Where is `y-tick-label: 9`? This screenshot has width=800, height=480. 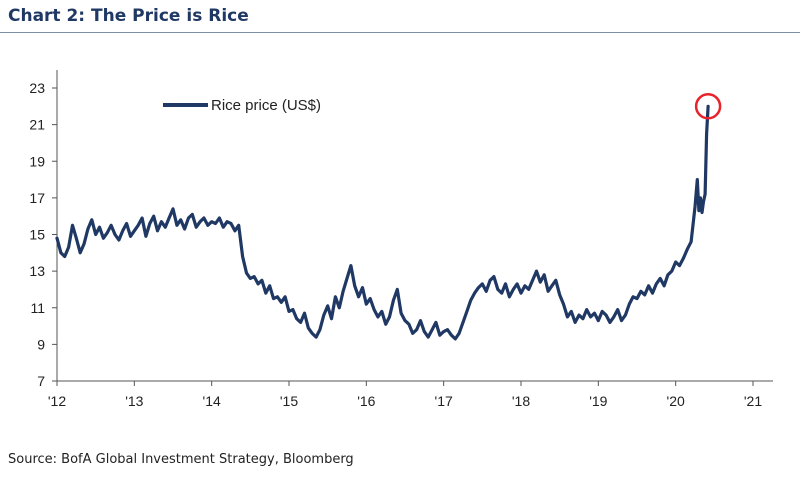
y-tick-label: 9 is located at coordinates (41, 344).